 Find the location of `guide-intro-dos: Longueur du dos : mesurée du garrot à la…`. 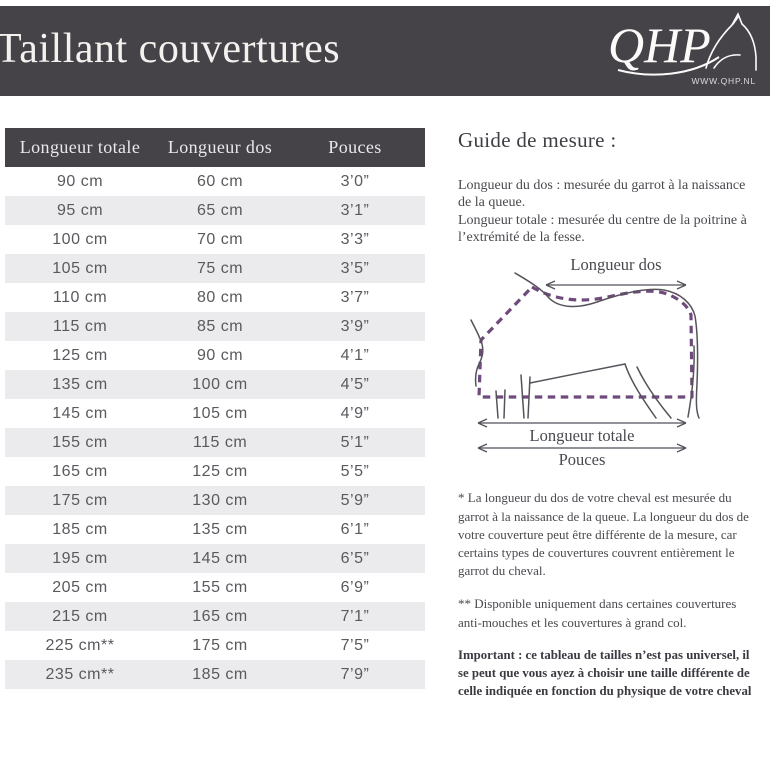

guide-intro-dos: Longueur du dos : mesurée du garrot à la… is located at coordinates (602, 194).